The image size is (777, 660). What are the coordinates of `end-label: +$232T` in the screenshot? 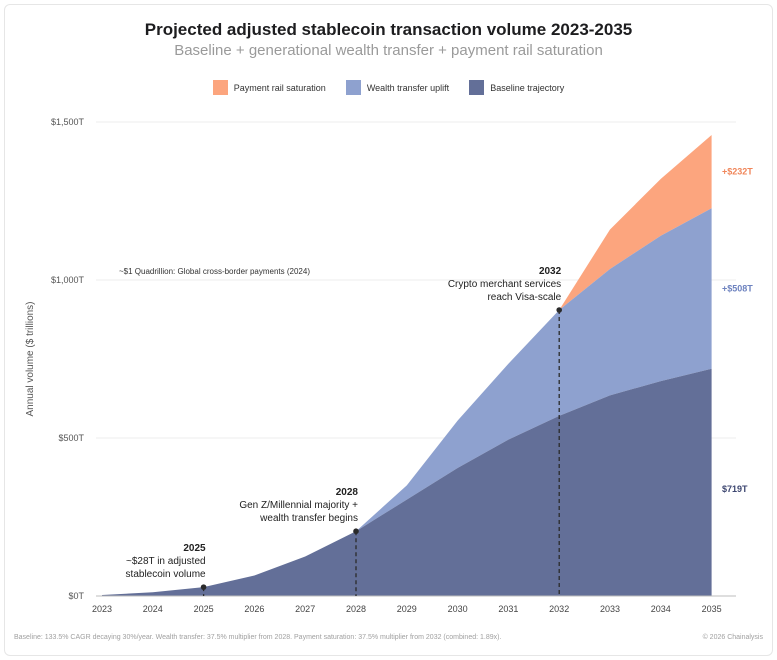 It's located at (737, 172).